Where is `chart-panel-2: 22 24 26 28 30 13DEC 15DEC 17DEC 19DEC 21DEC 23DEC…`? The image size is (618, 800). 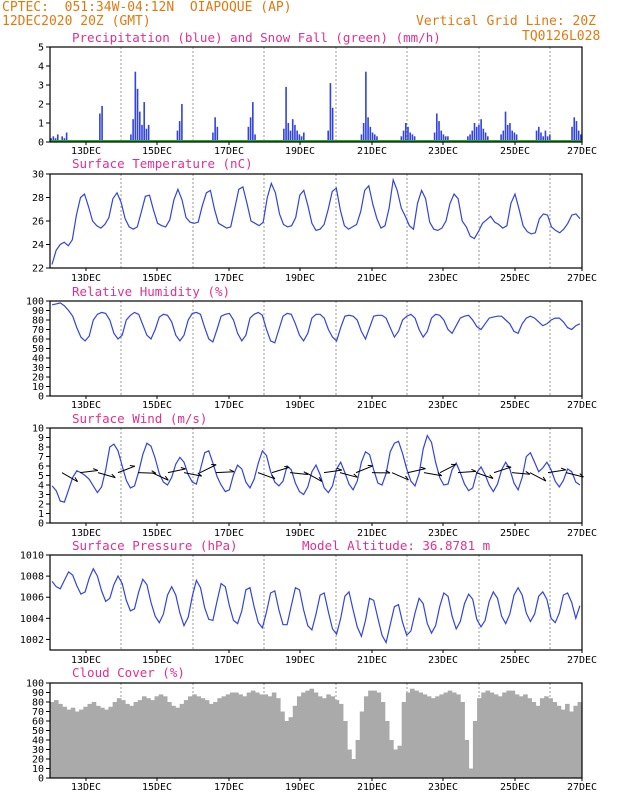 chart-panel-2: 22 24 26 28 30 13DEC 15DEC 17DEC 19DEC 21DEC 23DEC… is located at coordinates (314, 220).